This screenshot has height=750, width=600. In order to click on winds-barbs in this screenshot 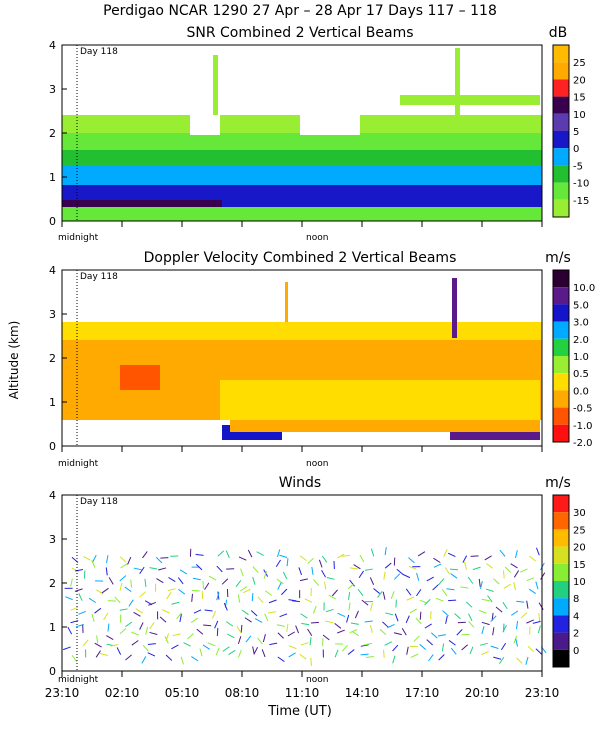, I will do `click(304, 606)`.